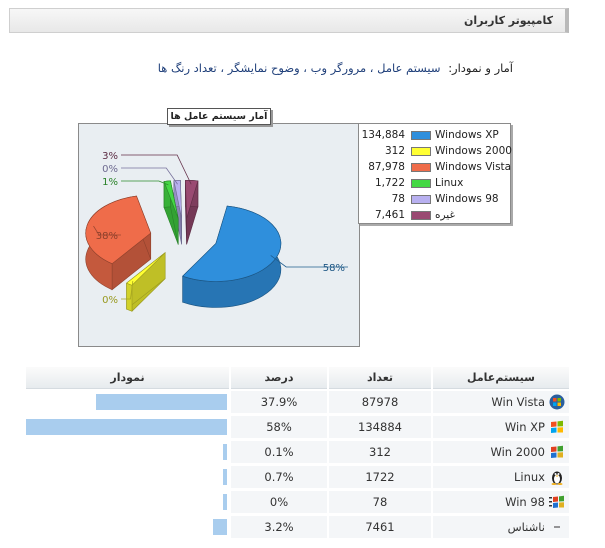  Describe the element at coordinates (557, 427) in the screenshot. I see `windows-xp-icon` at that location.